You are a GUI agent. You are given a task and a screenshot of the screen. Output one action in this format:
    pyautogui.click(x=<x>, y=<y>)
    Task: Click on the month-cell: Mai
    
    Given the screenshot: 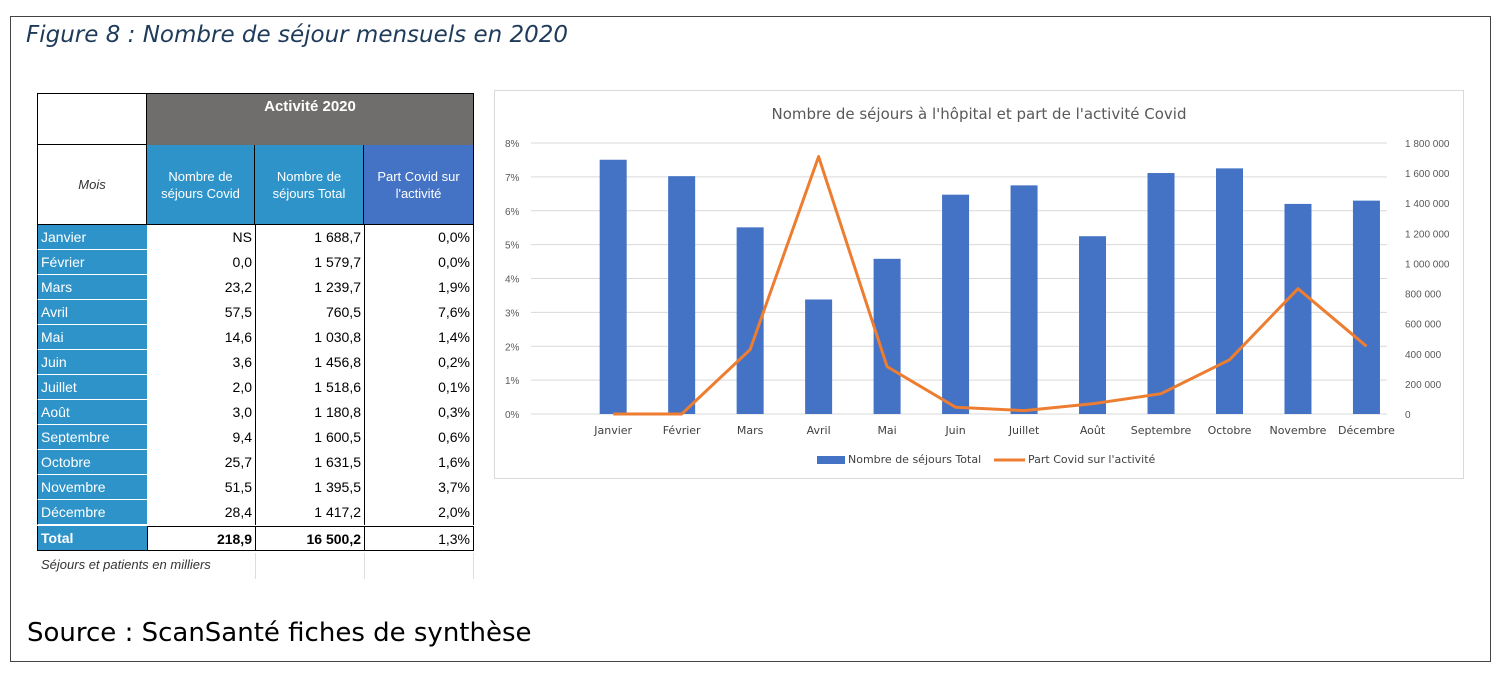 What is the action you would take?
    pyautogui.click(x=92, y=337)
    